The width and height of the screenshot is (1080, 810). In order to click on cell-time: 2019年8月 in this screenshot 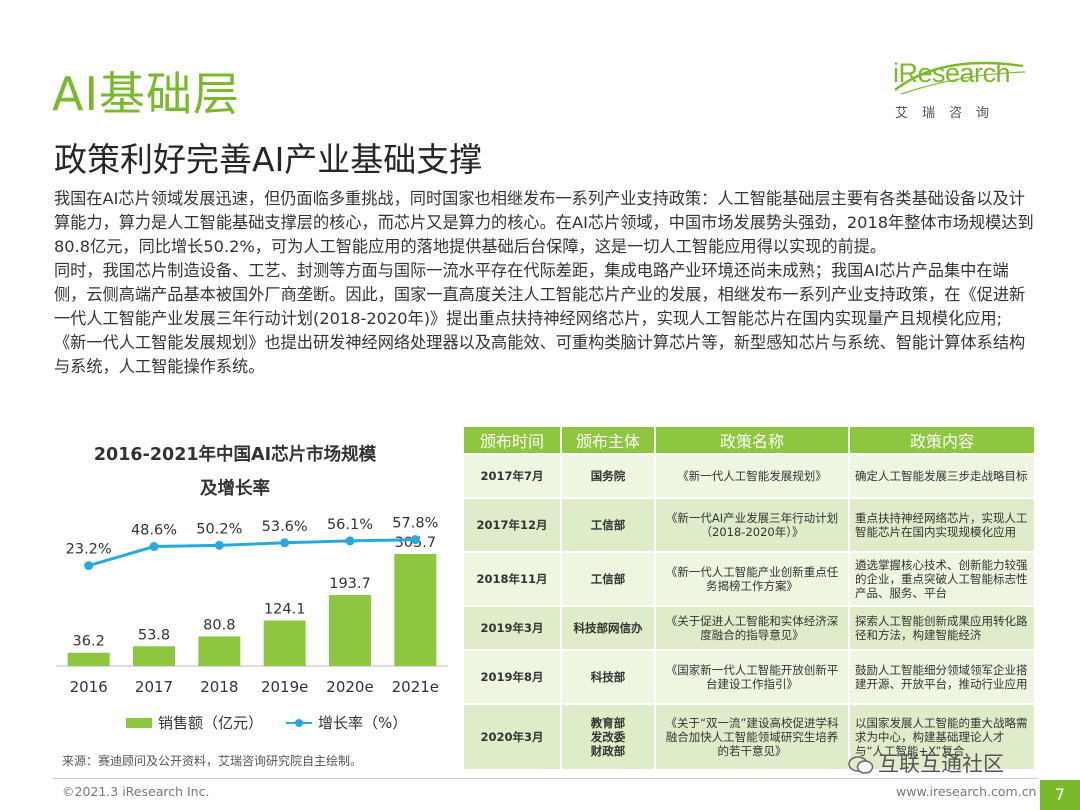, I will do `click(512, 677)`.